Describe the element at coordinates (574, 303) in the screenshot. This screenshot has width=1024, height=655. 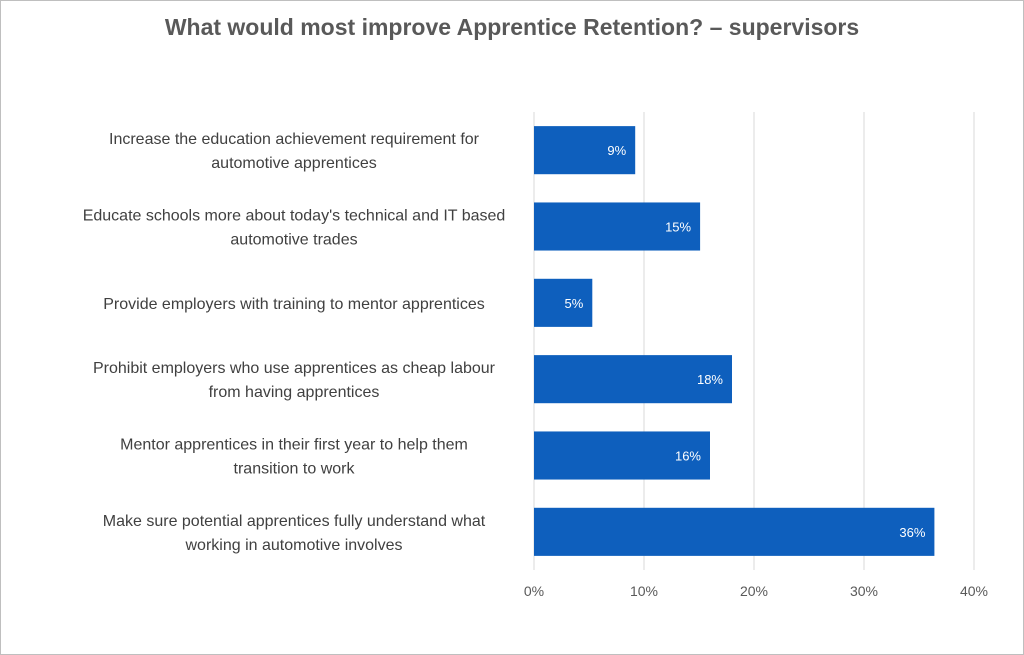
I see `data-label: 5%` at that location.